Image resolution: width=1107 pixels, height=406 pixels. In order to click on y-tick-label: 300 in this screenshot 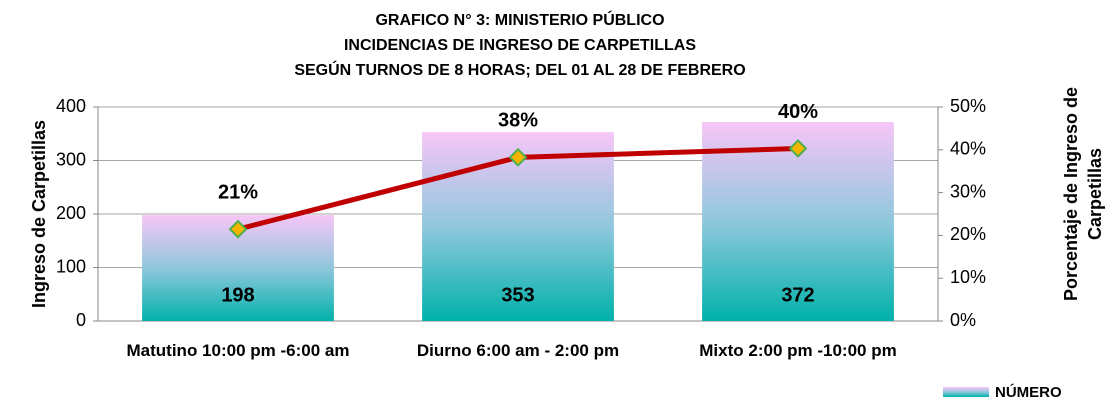, I will do `click(71, 159)`.